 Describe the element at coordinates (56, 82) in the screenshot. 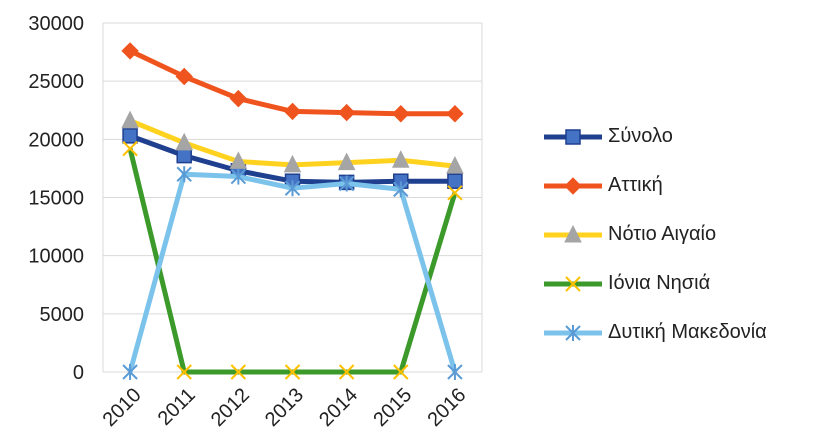

I see `y-tick-label: 25000` at that location.